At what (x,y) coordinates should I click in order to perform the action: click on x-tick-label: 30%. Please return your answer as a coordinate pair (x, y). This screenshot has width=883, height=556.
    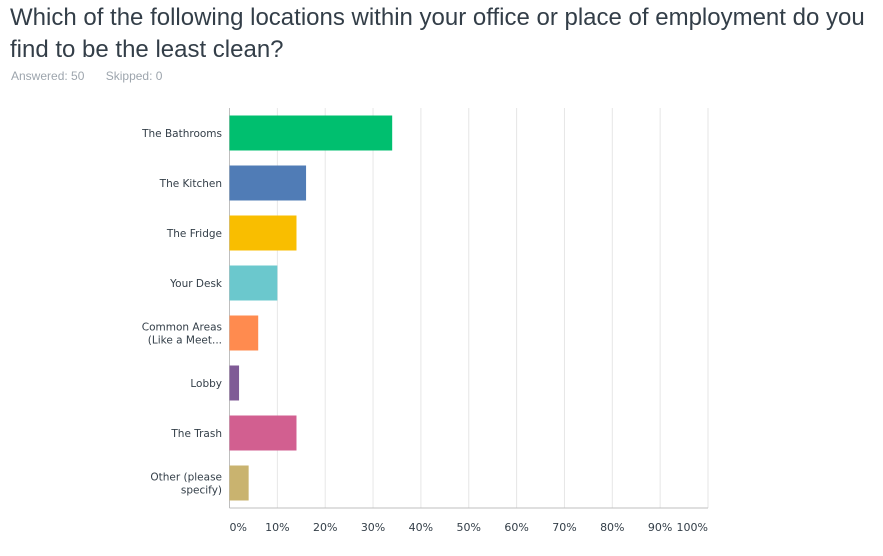
    Looking at the image, I should click on (373, 527).